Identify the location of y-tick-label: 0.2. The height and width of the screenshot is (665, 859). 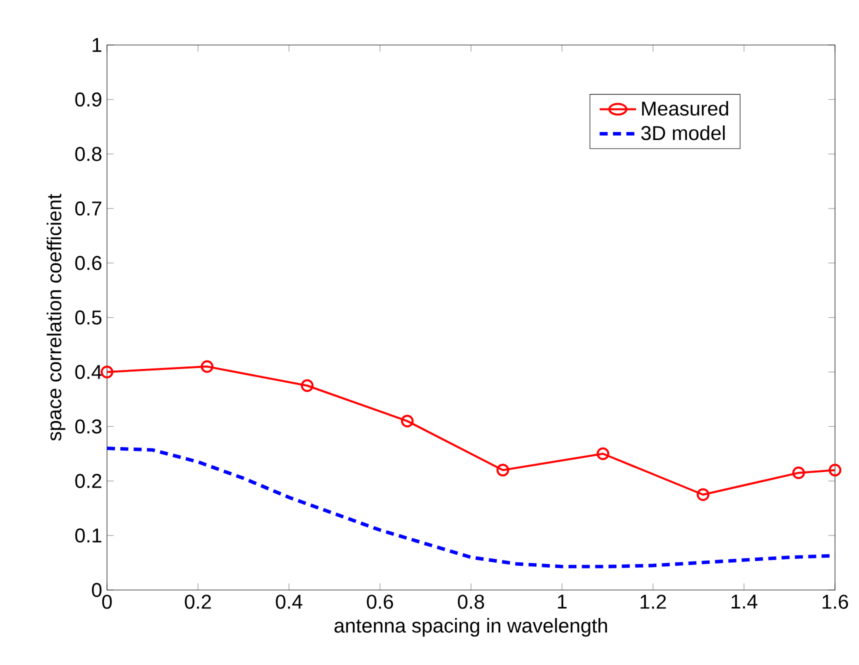
(88, 481).